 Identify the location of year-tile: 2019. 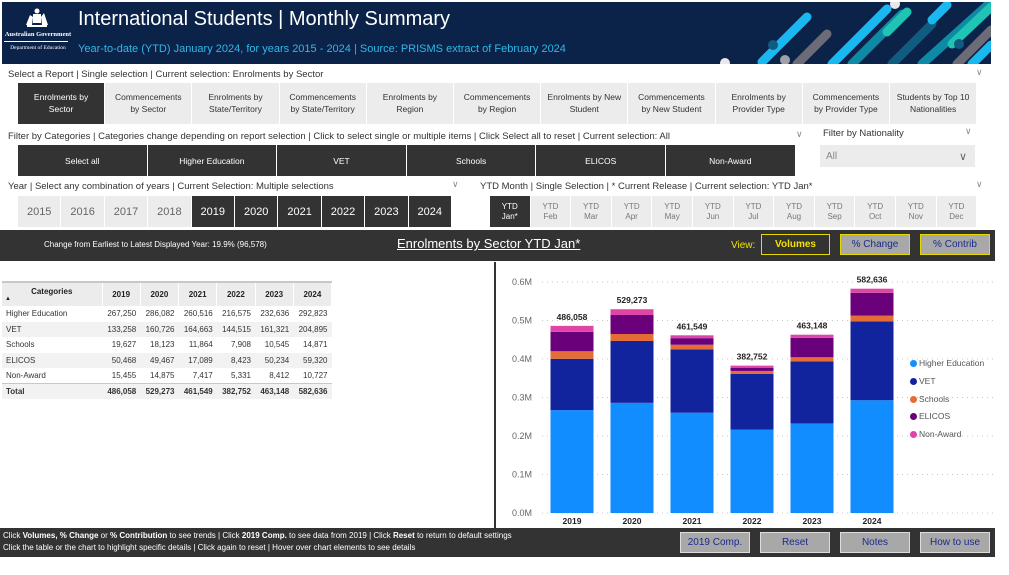
(213, 211).